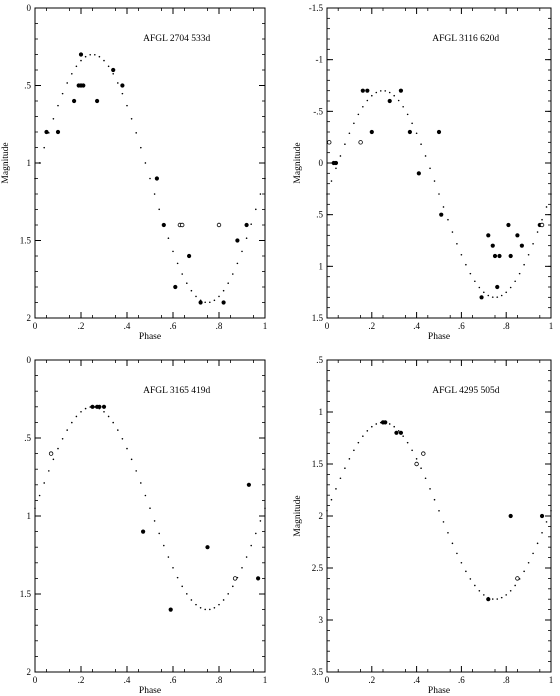 This screenshot has width=560, height=696. Describe the element at coordinates (81, 326) in the screenshot. I see `x-tick-label: .2` at that location.